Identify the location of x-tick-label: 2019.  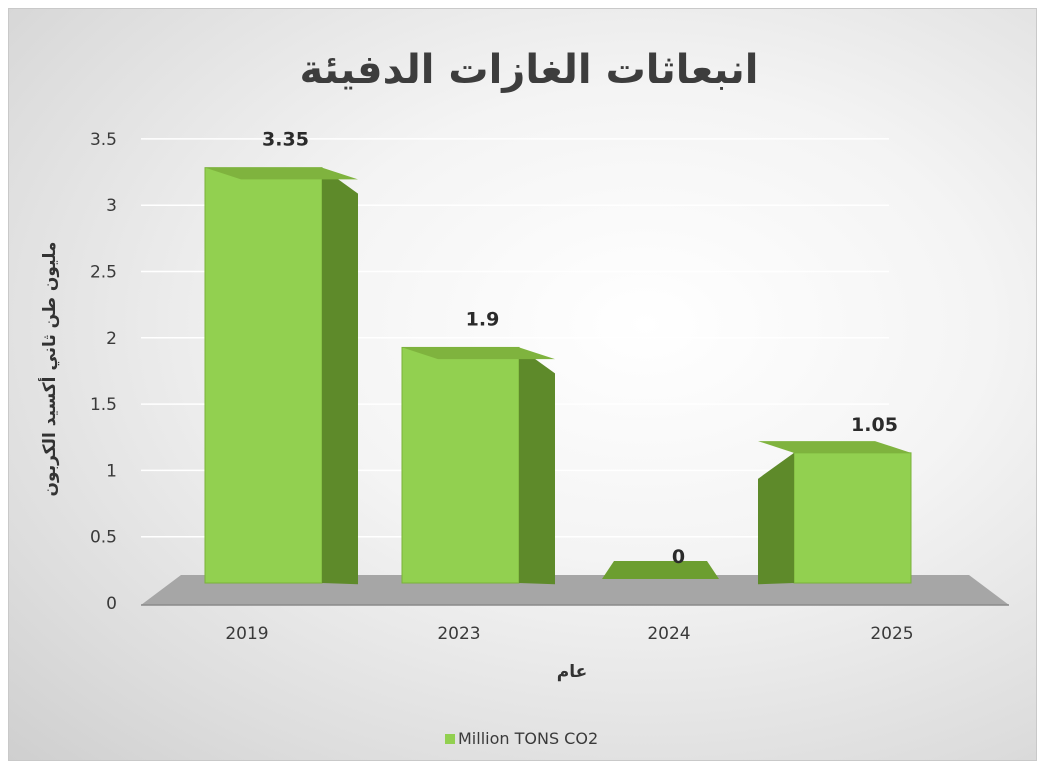
(246, 634).